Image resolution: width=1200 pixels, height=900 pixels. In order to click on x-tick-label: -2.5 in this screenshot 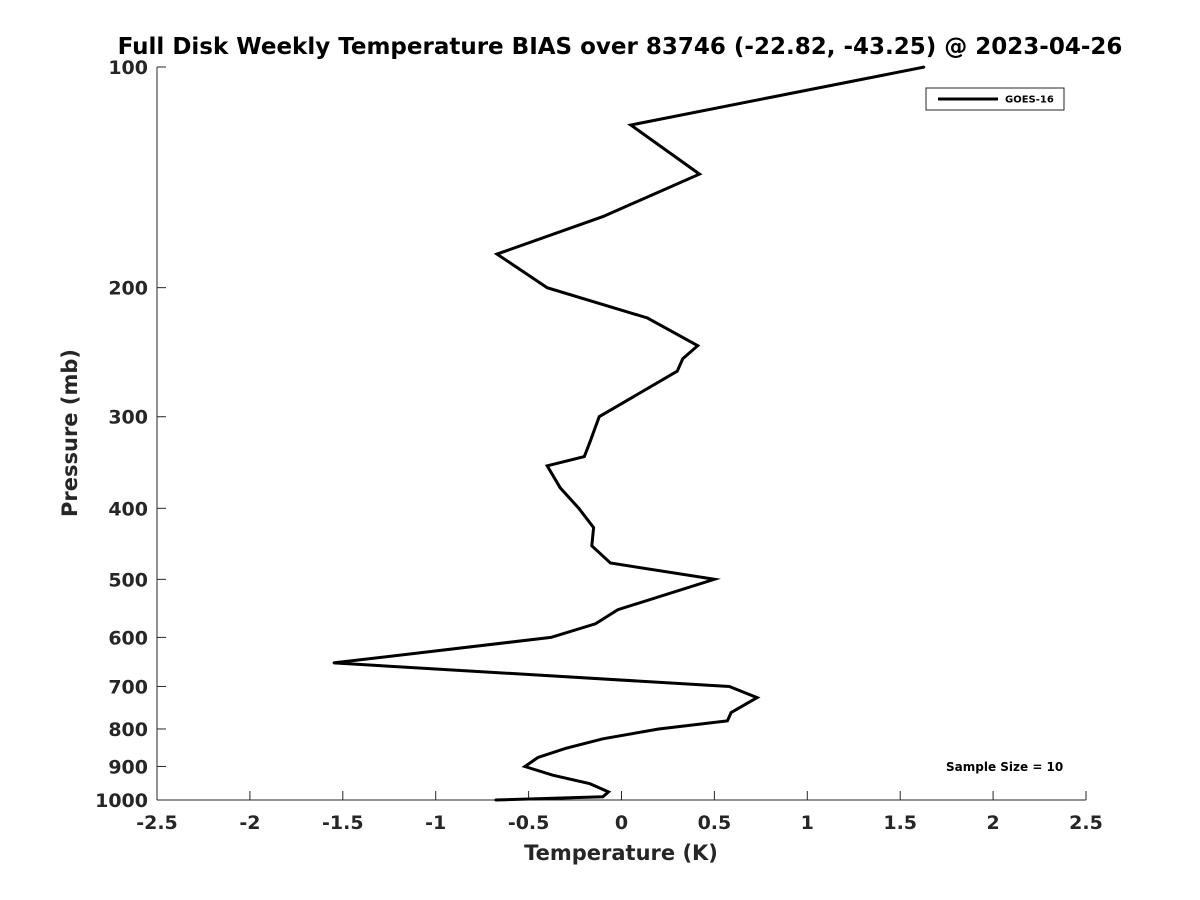, I will do `click(157, 823)`.